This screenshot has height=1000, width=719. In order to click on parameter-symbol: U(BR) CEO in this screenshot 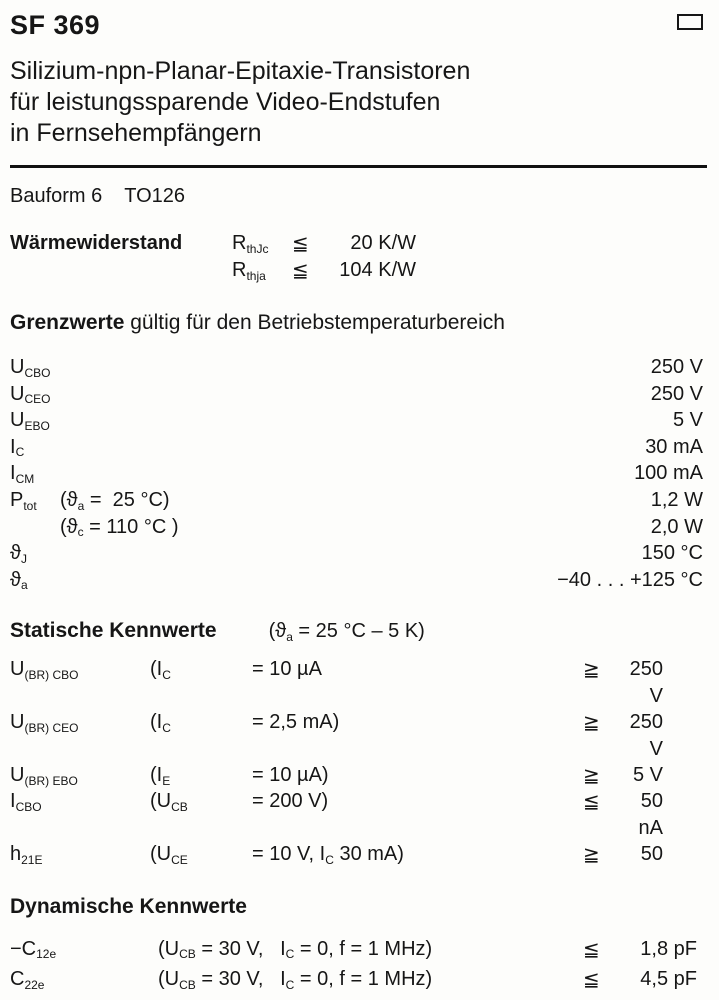, I will do `click(44, 723)`.